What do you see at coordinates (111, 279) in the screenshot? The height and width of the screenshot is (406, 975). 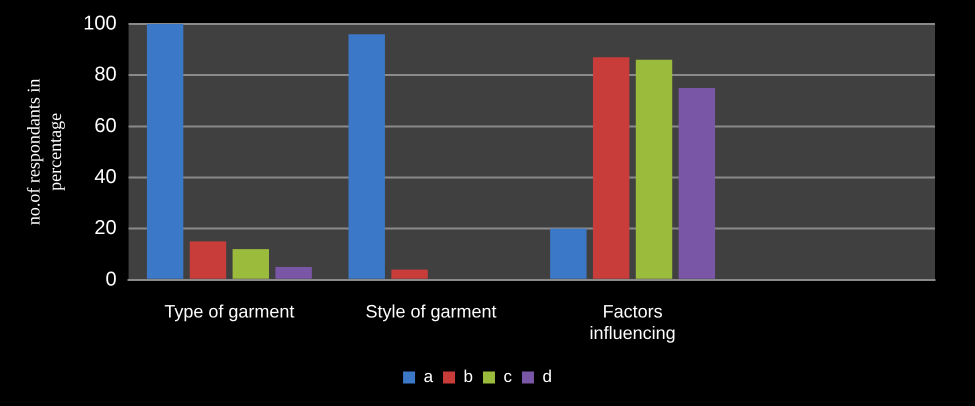 I see `y-tick-label: 0` at bounding box center [111, 279].